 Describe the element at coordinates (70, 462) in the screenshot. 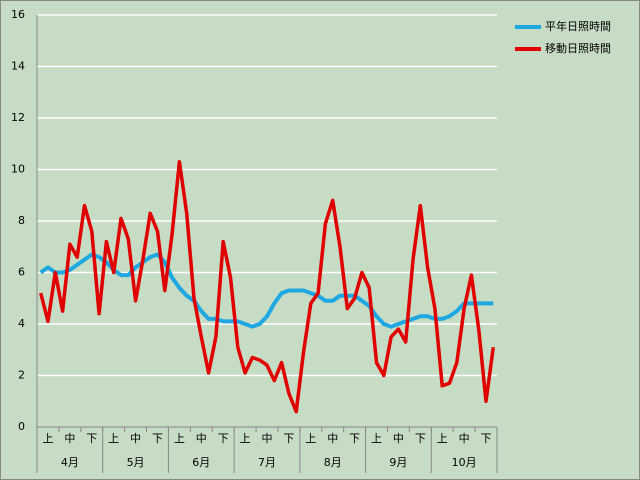

I see `x-group-label: 4月` at that location.